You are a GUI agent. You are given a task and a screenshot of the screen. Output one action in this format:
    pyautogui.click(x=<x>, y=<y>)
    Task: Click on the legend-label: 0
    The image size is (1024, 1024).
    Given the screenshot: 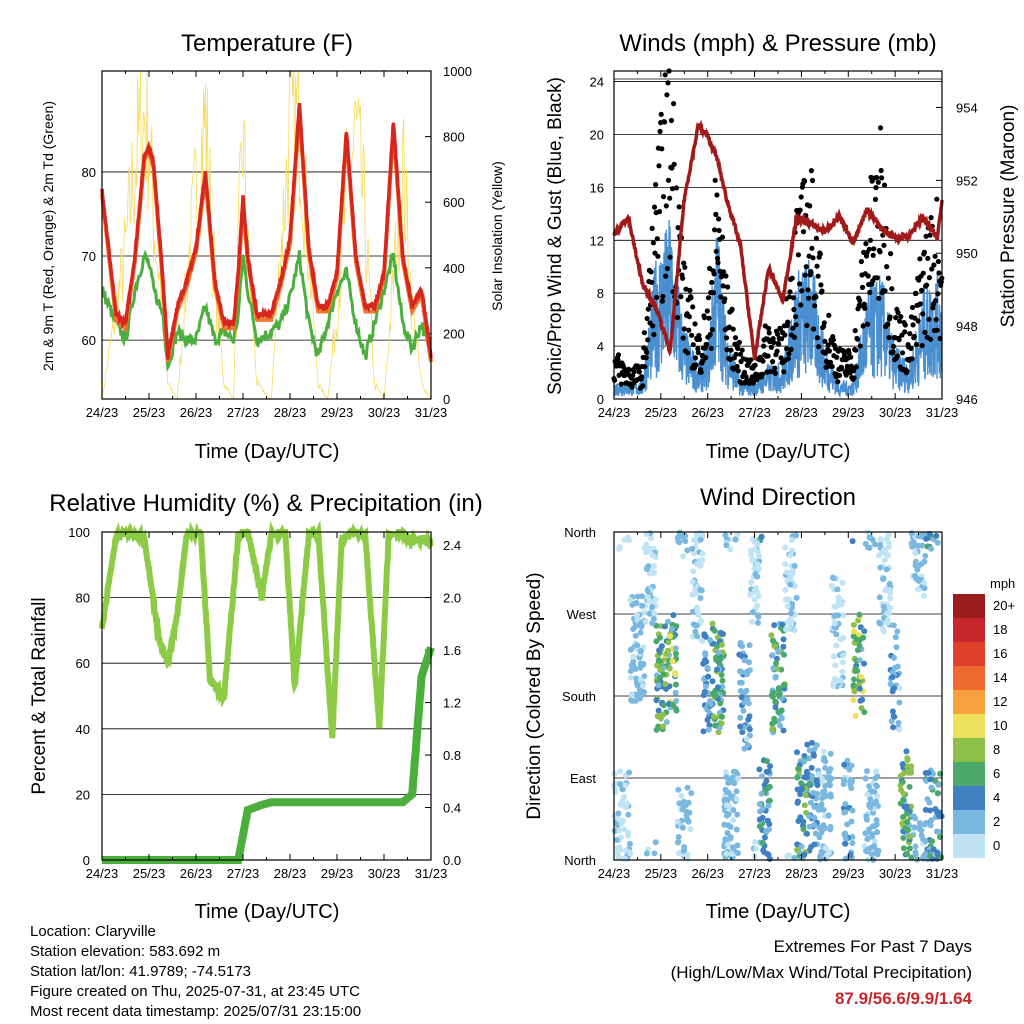 What is the action you would take?
    pyautogui.click(x=996, y=845)
    